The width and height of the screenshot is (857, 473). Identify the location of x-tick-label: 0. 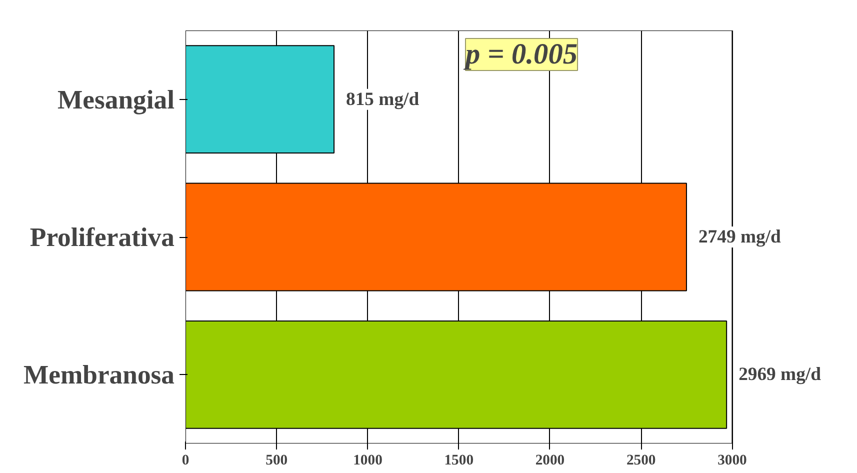
(186, 460).